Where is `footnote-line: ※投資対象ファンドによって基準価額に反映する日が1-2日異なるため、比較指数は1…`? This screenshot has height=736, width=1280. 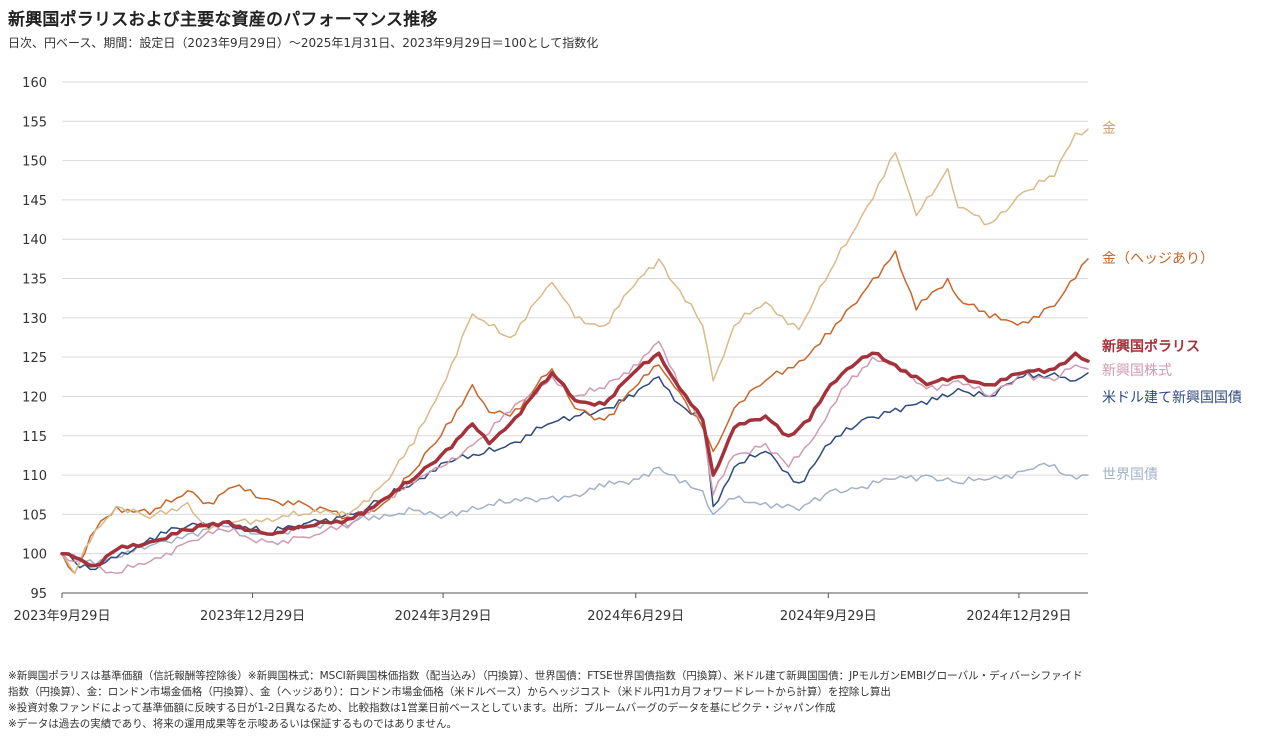 footnote-line: ※投資対象ファンドによって基準価額に反映する日が1-2日異なるため、比較指数は1… is located at coordinates (422, 708).